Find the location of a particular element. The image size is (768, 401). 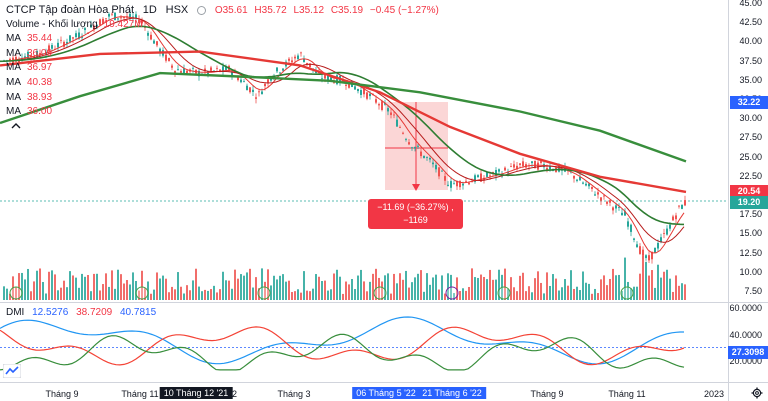

symbol-title: CTCP Tập đoàn Hòa Phát is located at coordinates (70, 10).